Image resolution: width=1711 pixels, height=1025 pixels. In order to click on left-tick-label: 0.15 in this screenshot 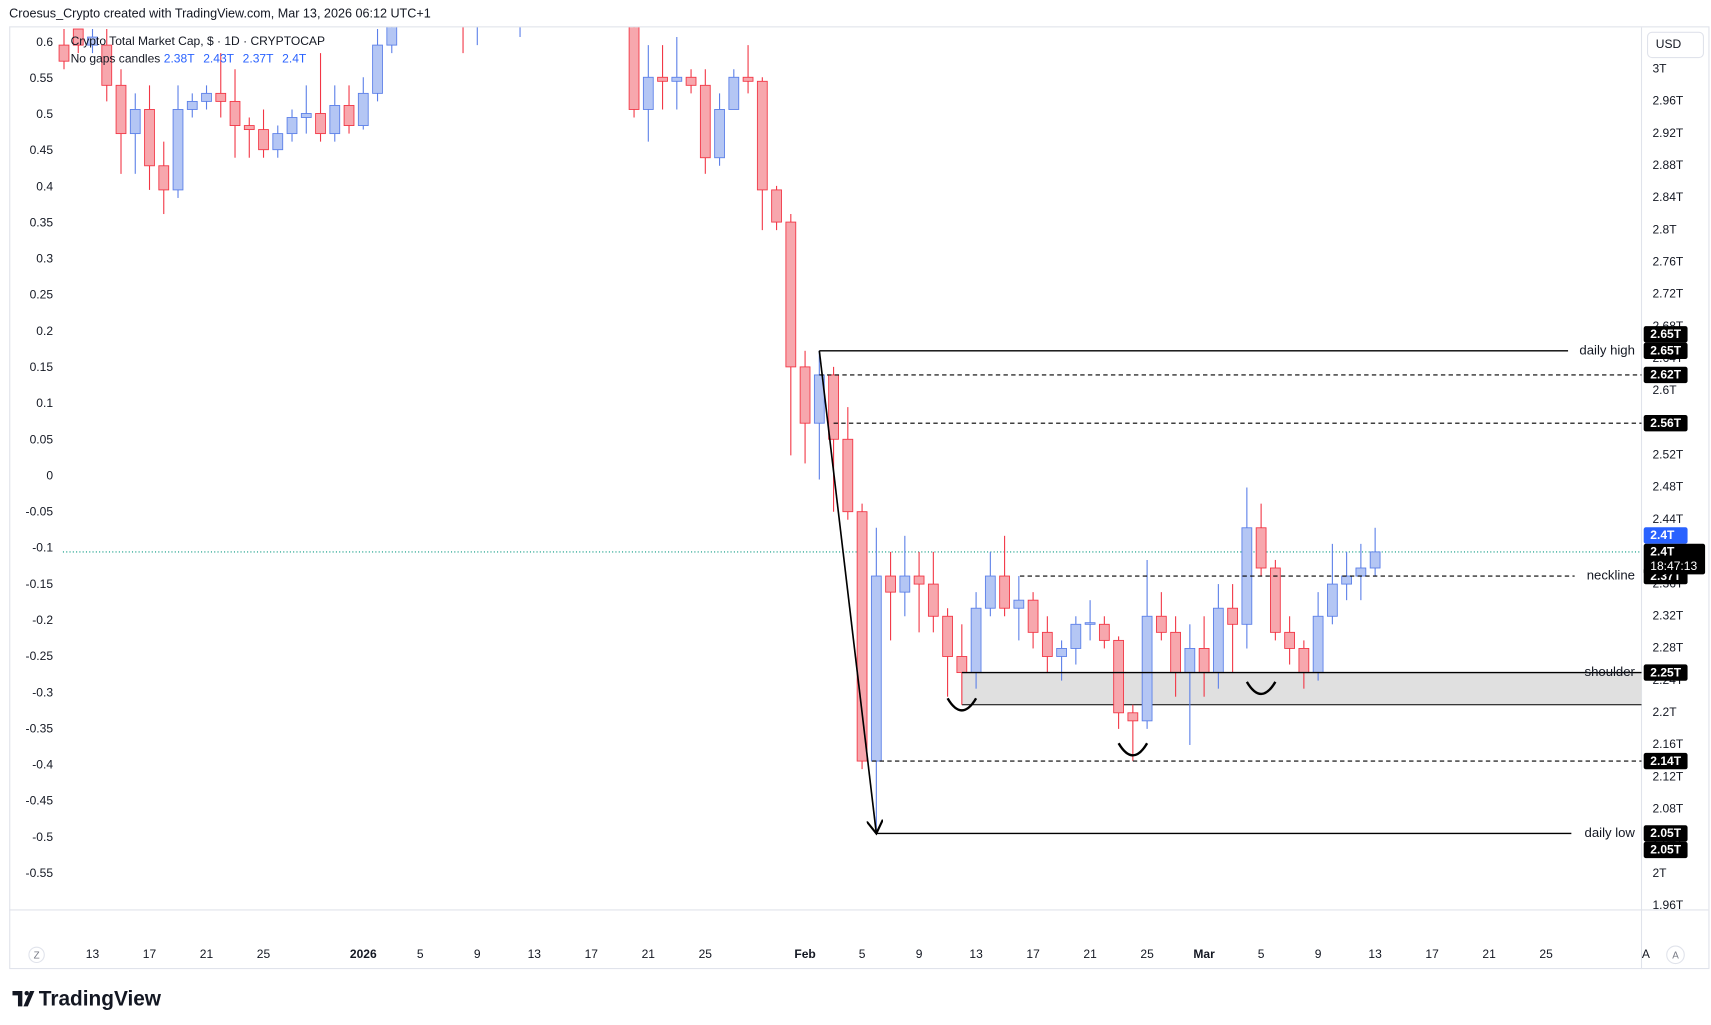, I will do `click(42, 367)`.